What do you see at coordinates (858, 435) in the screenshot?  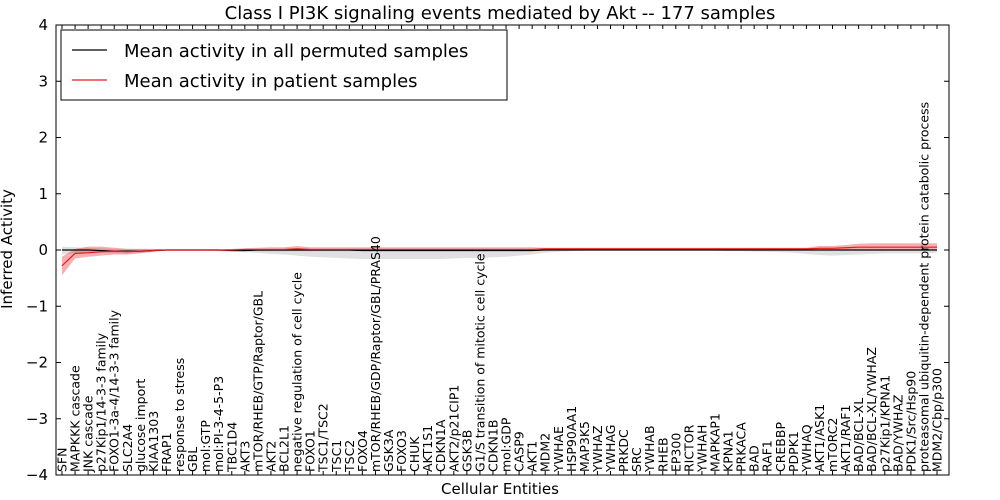 I see `category-label: BAD/BCL-XL` at bounding box center [858, 435].